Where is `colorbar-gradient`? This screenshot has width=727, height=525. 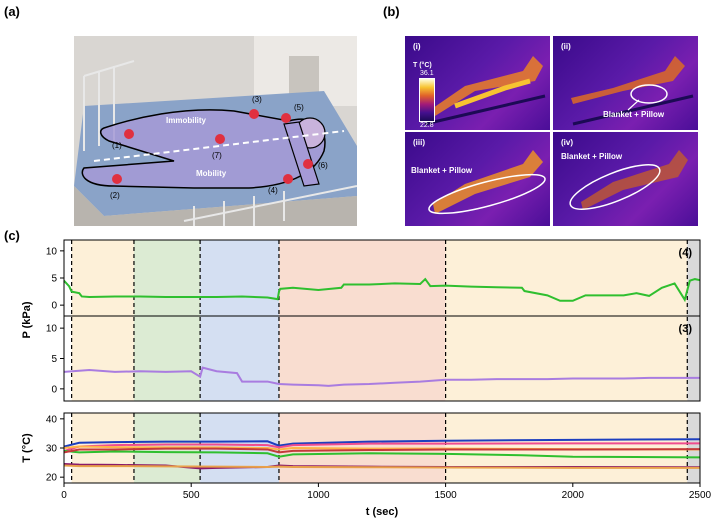
colorbar-gradient is located at coordinates (427, 100).